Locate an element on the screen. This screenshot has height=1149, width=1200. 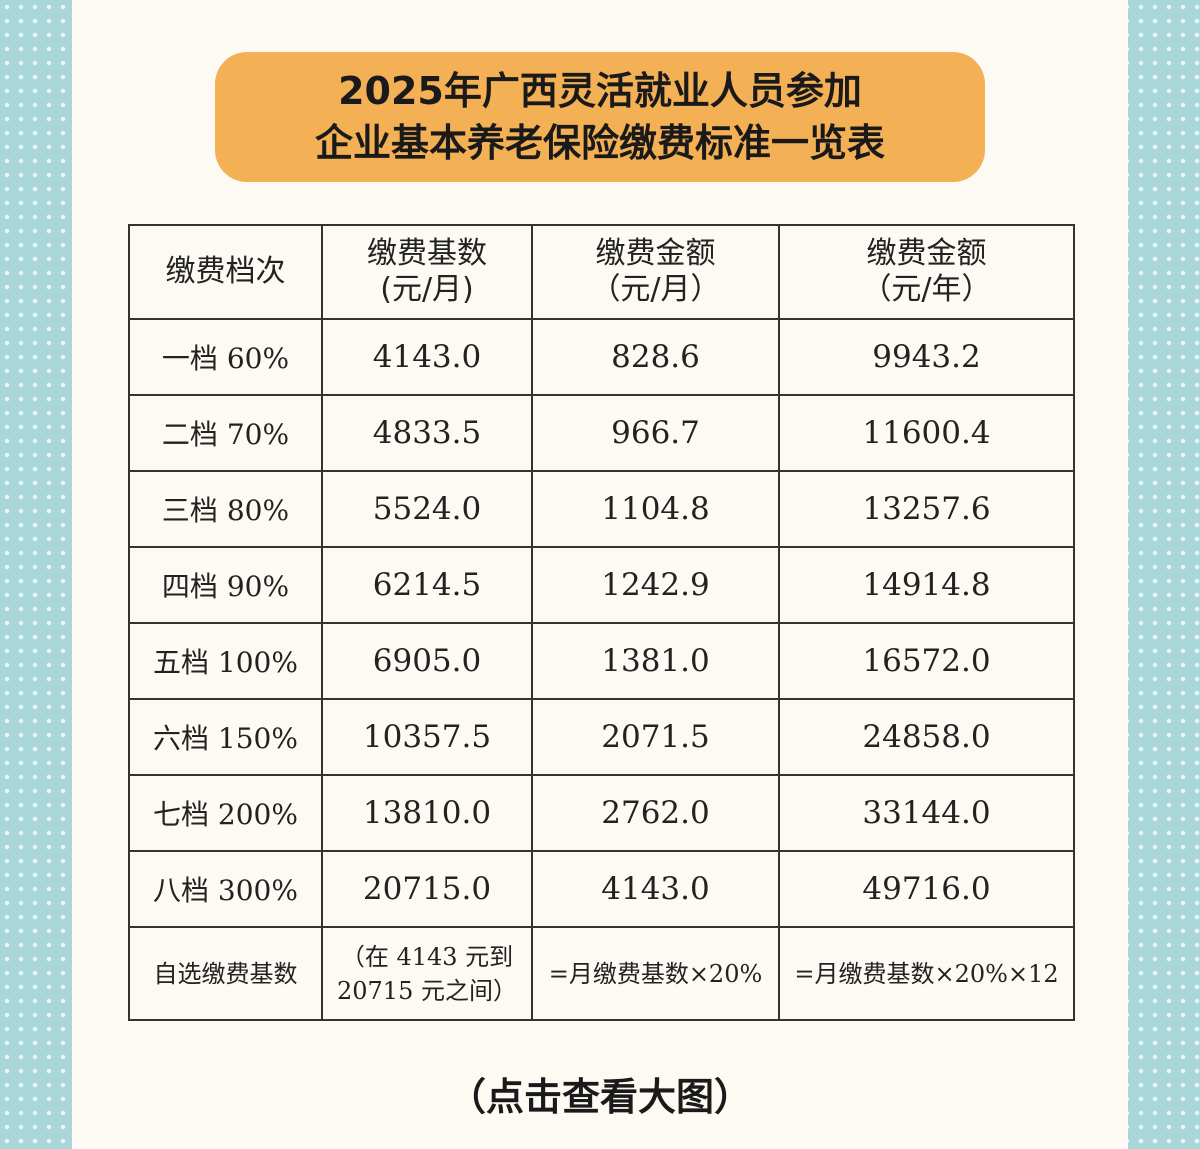
table-cell: 1381.0 is located at coordinates (655, 661).